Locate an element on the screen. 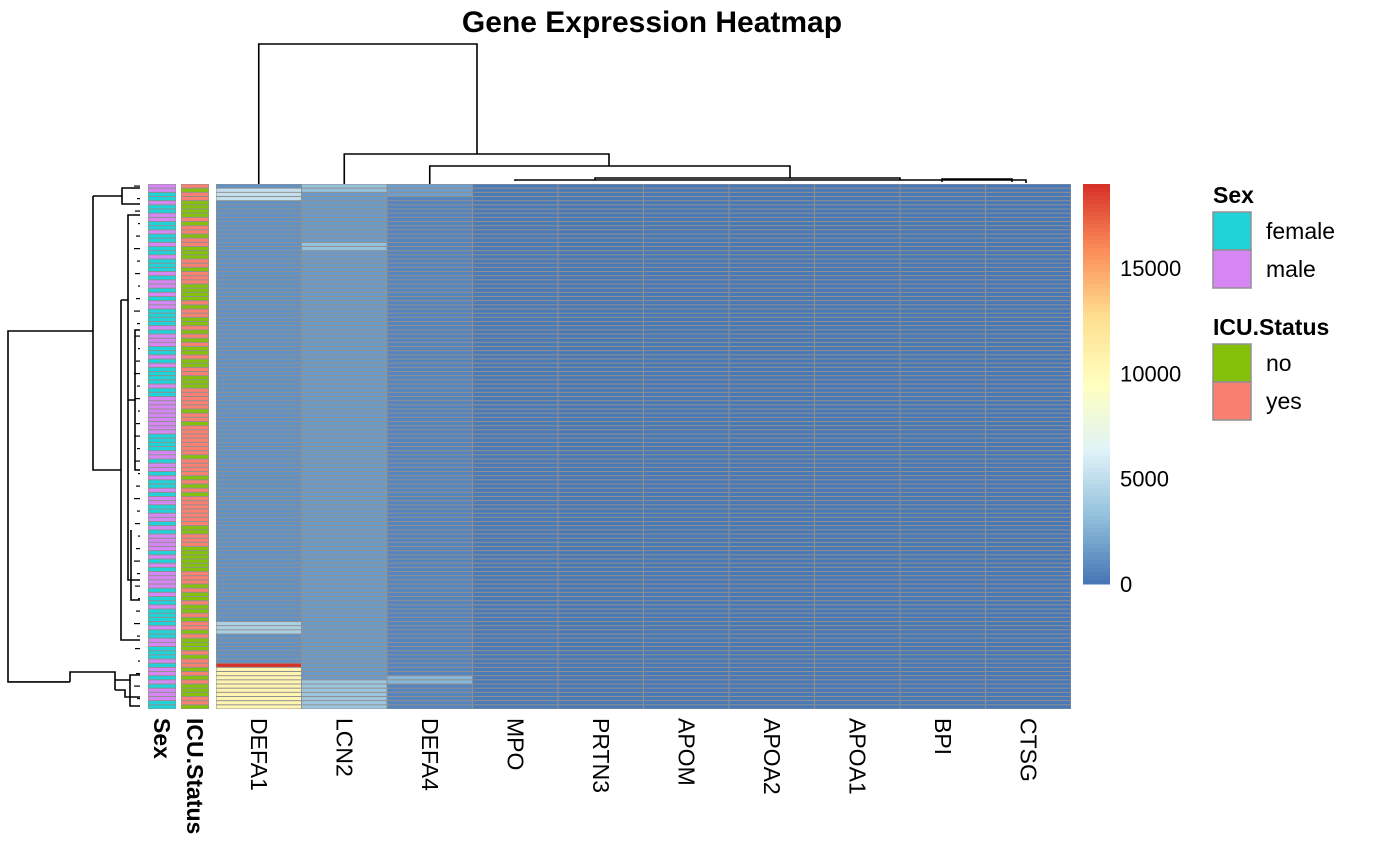  color-scale-tick-label: 10000 is located at coordinates (1150, 374).